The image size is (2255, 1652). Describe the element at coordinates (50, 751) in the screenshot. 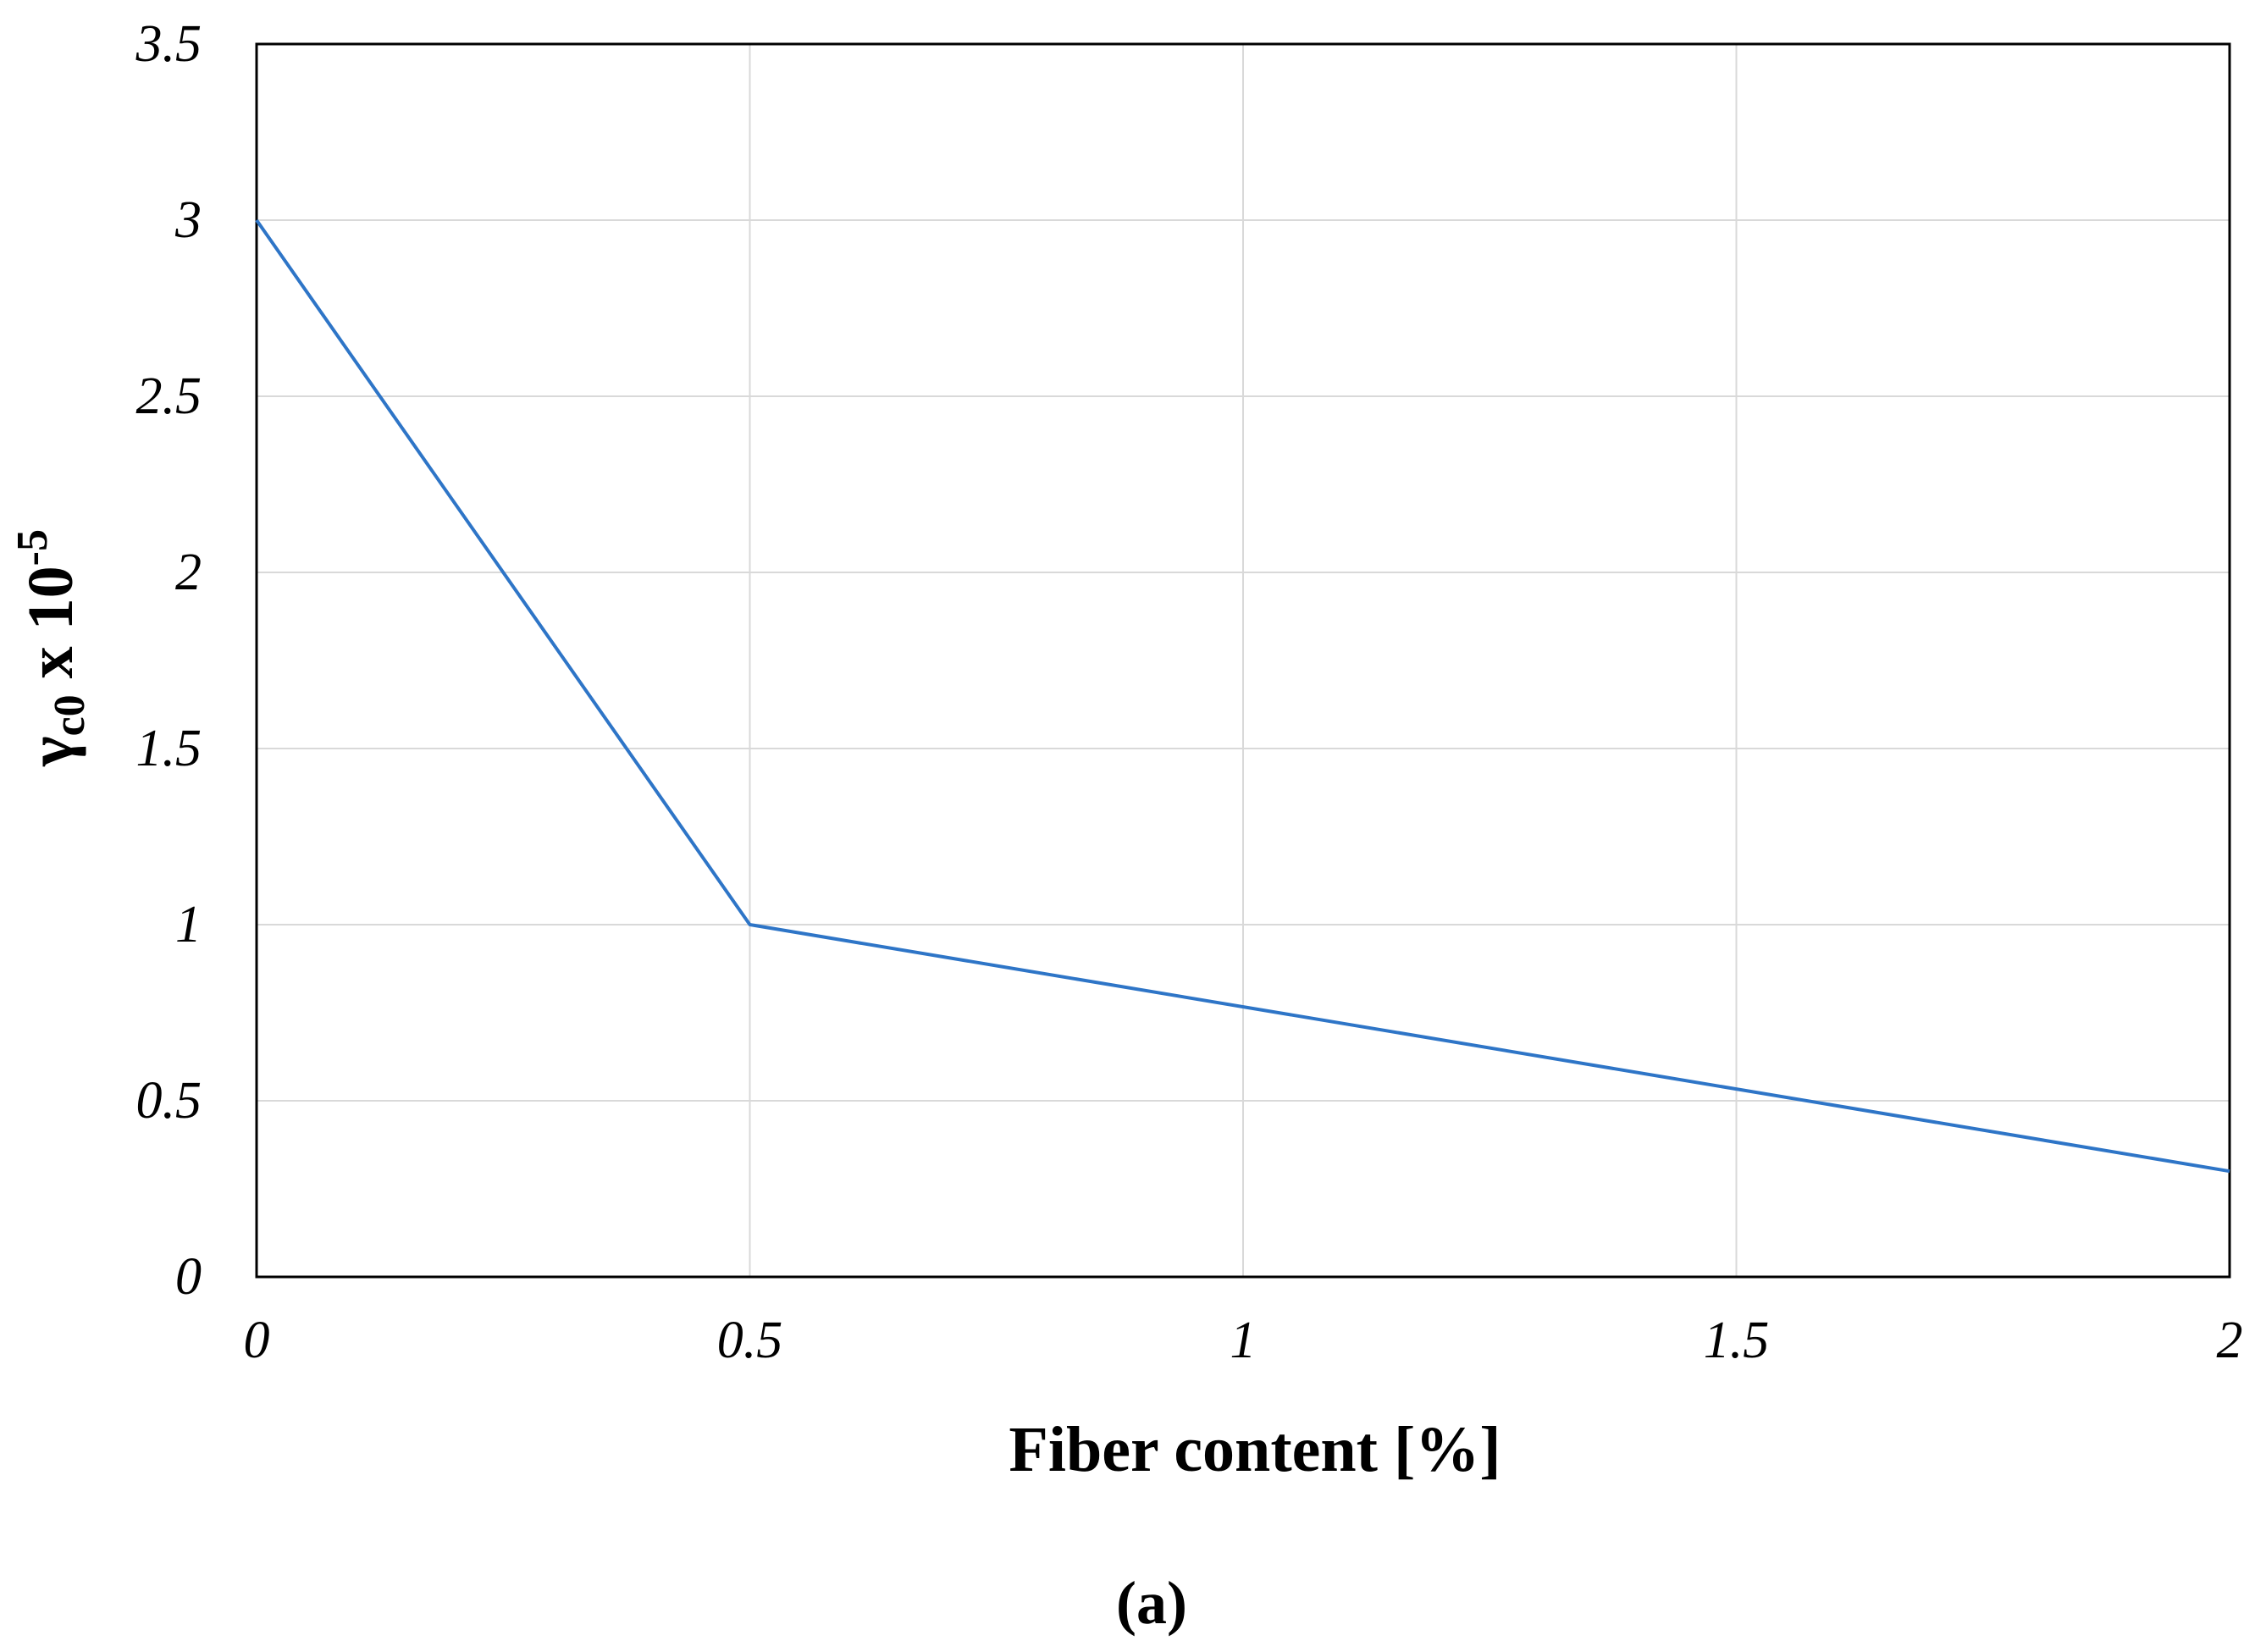

I see `y-axis-title-symbol: γ` at that location.